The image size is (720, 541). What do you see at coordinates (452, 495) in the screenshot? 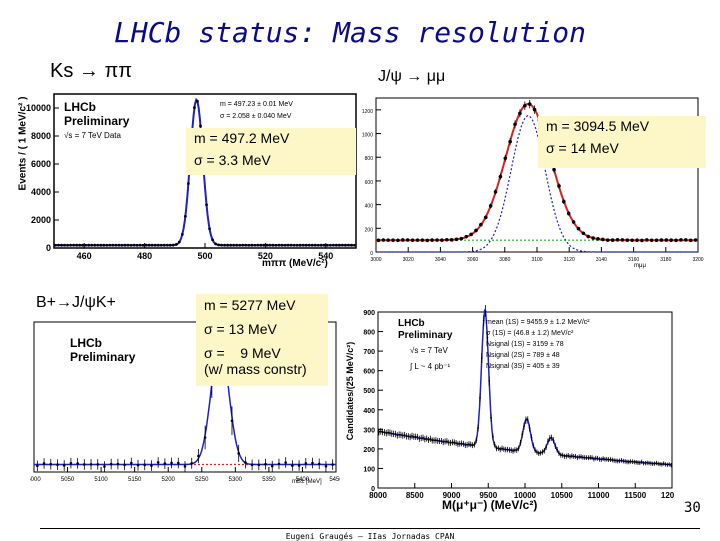
I see `x-tick-label: 9000` at bounding box center [452, 495].